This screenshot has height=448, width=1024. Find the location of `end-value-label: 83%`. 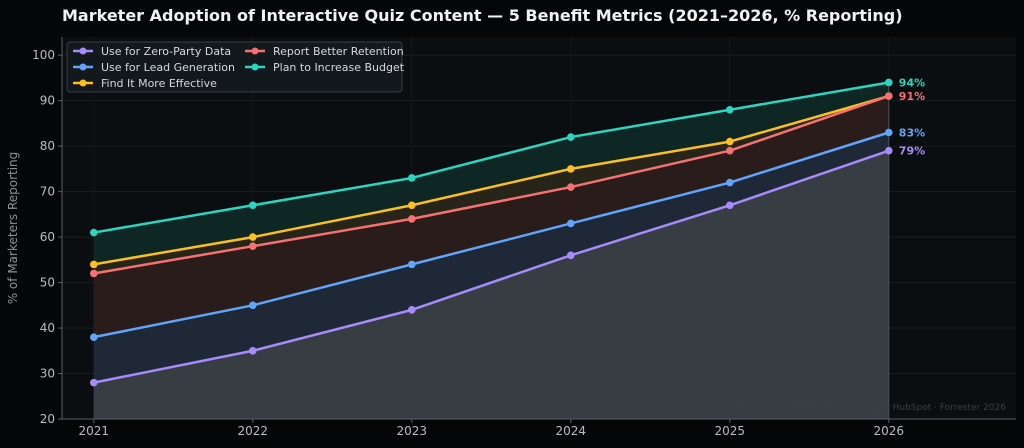

end-value-label: 83% is located at coordinates (912, 133).